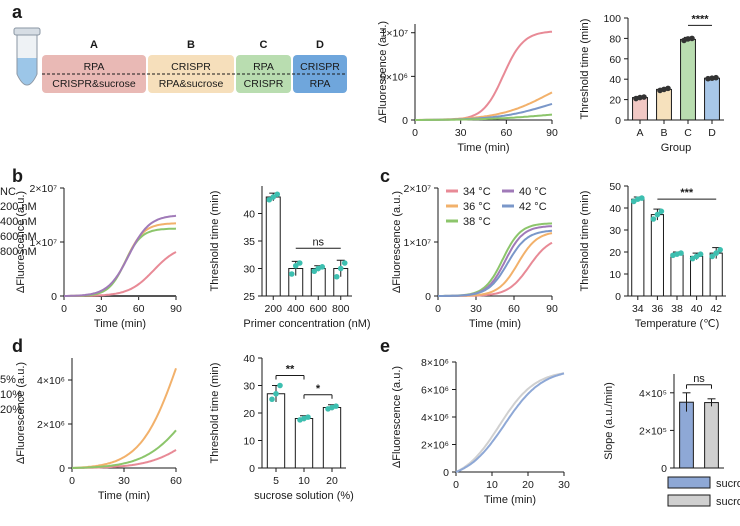 Image resolution: width=740 pixels, height=526 pixels. I want to click on y-tick-label: 5×10⁶, so click(394, 77).